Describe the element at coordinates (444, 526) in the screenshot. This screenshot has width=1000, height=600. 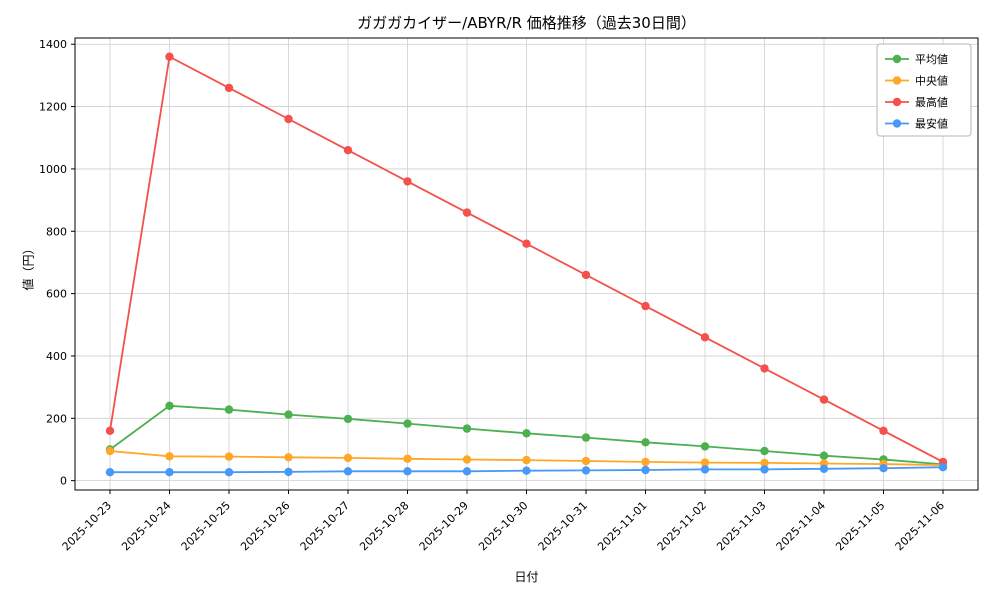
I see `svg-text: 2025-10-29` at that location.